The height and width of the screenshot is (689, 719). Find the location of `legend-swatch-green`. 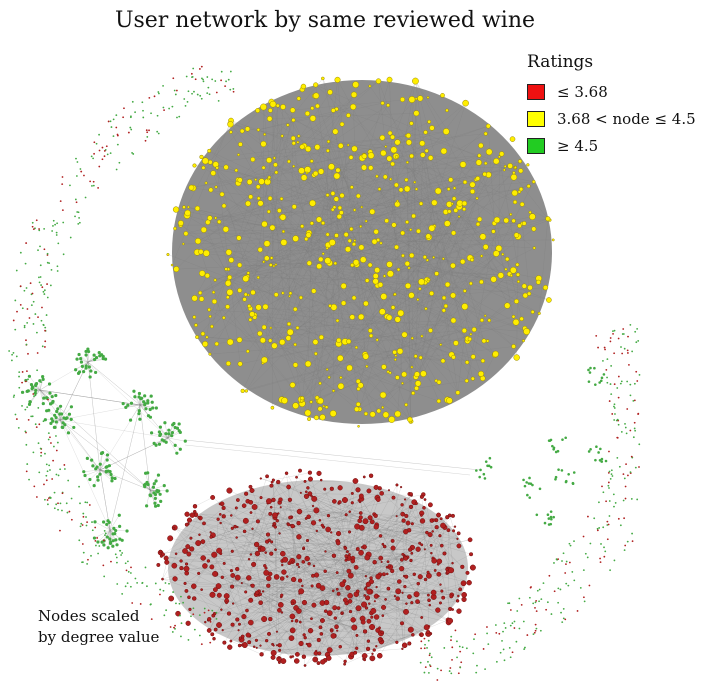

legend-swatch-green is located at coordinates (536, 145).